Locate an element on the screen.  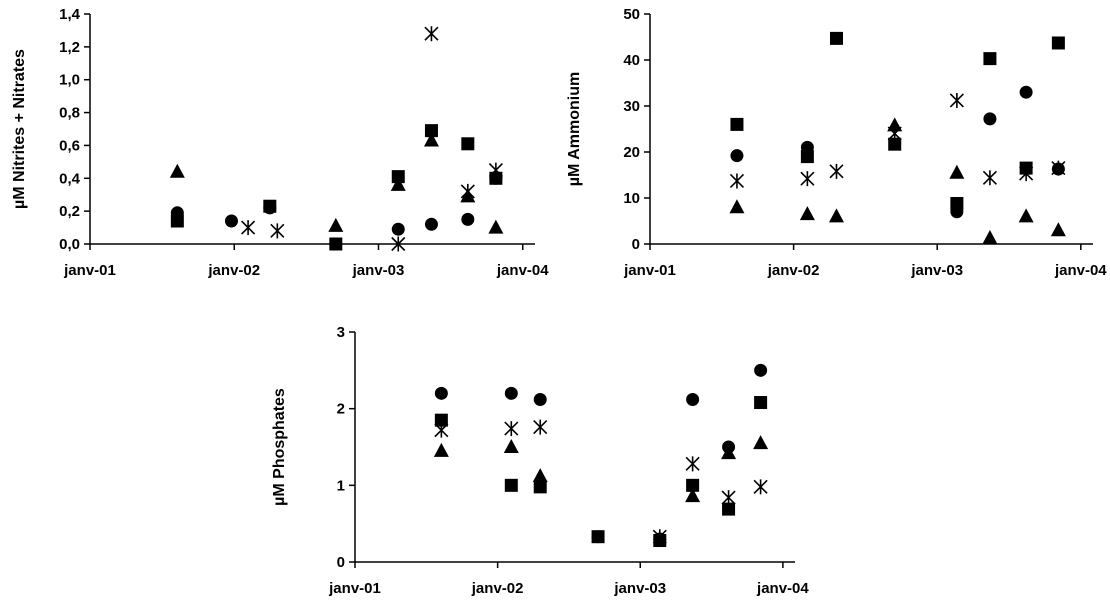
y-tick-label: 30 is located at coordinates (631, 106).